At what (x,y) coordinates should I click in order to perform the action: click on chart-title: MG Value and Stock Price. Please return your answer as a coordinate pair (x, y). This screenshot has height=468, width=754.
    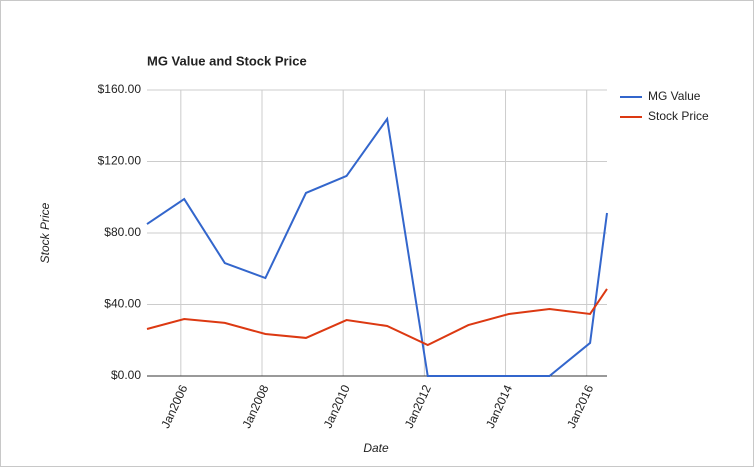
    Looking at the image, I should click on (227, 60).